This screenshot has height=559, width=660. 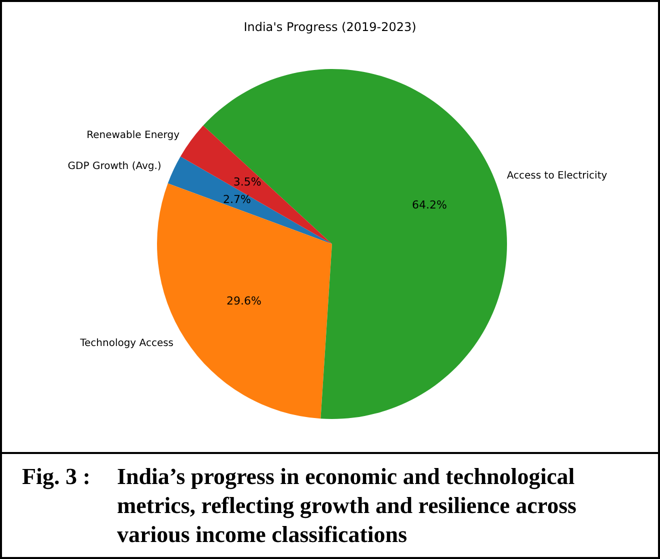 I want to click on data-label: 29.6%, so click(x=244, y=301).